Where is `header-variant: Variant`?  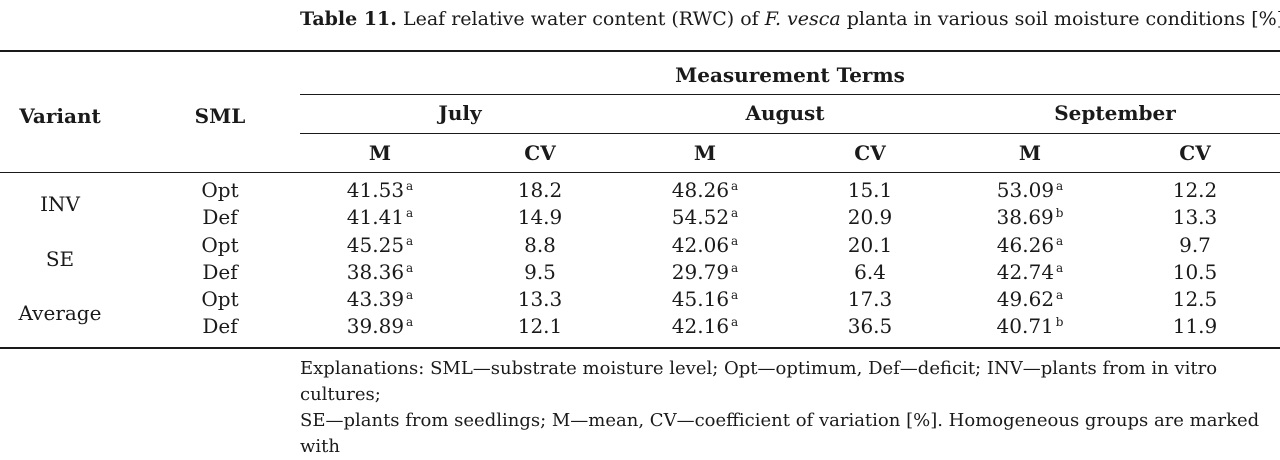
header-variant: Variant is located at coordinates (60, 116).